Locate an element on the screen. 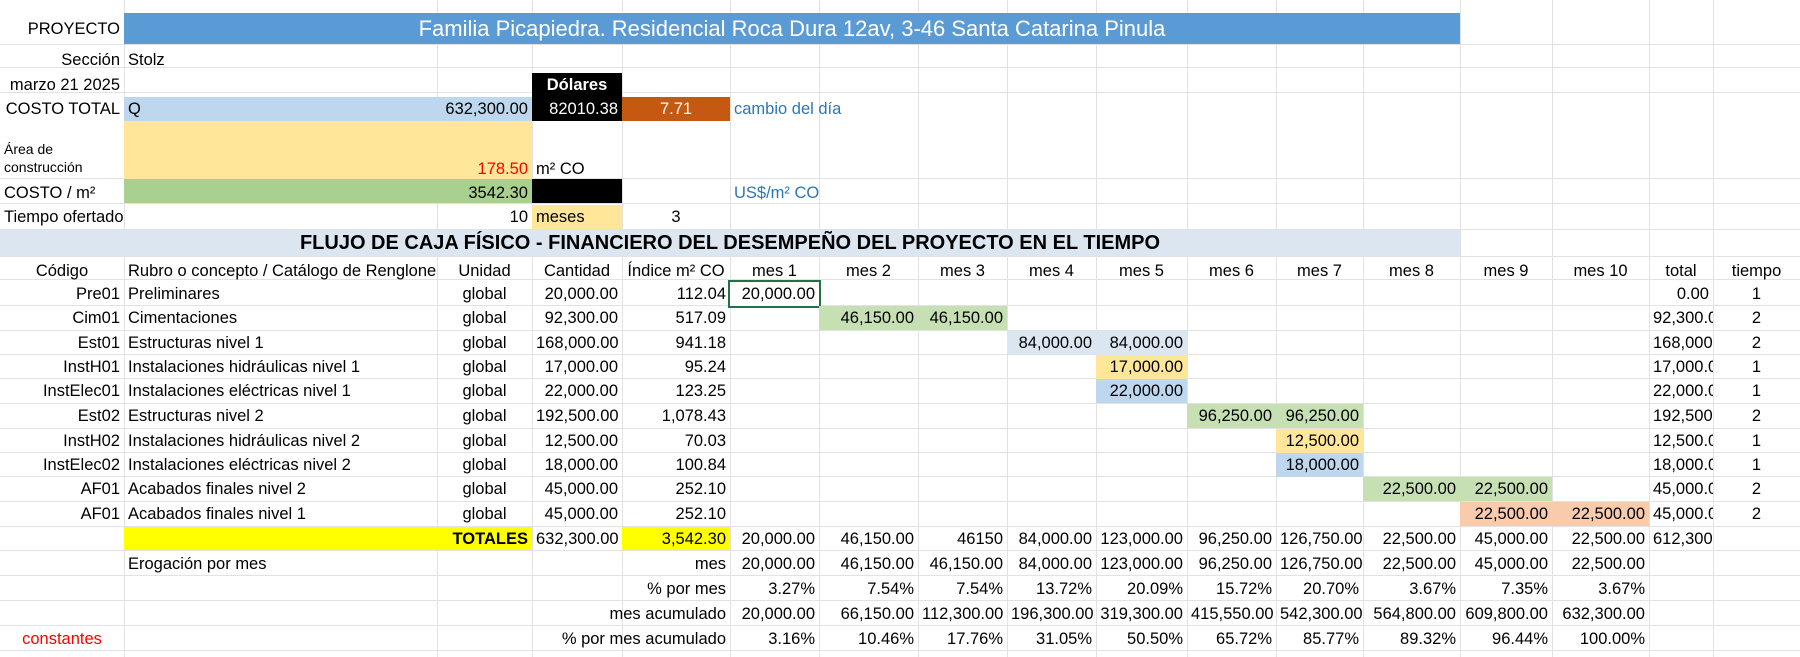 This screenshot has width=1800, height=657. row-rubro: Acabados finales nivel 1 is located at coordinates (217, 514).